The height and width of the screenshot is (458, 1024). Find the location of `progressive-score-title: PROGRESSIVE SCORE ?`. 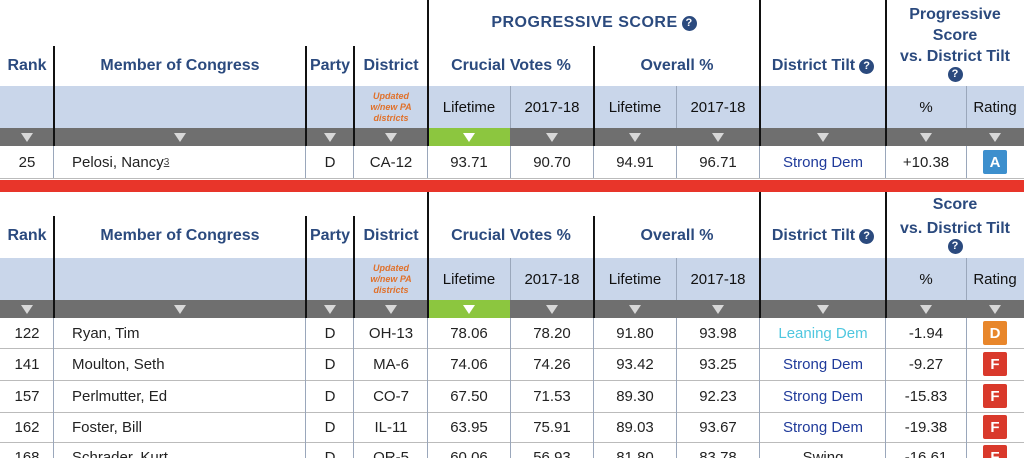

progressive-score-title: PROGRESSIVE SCORE ? is located at coordinates (594, 23).